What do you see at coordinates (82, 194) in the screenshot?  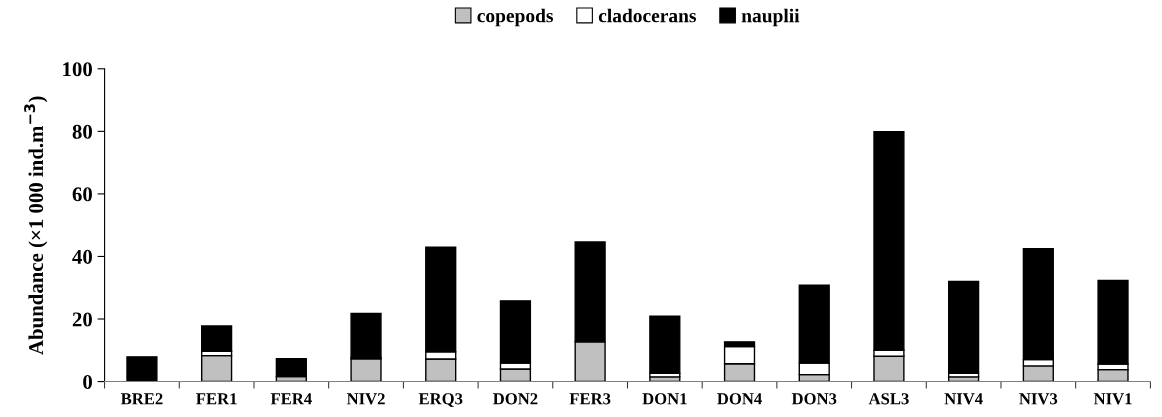 I see `y-tick-label: 60` at bounding box center [82, 194].